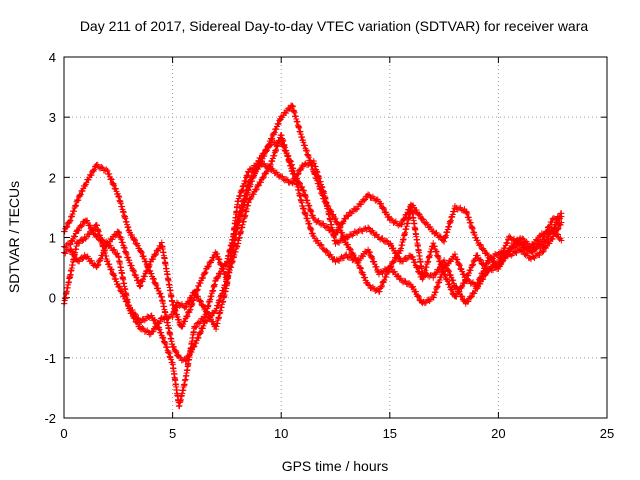  Describe the element at coordinates (52, 298) in the screenshot. I see `y-tick-label: 0` at that location.